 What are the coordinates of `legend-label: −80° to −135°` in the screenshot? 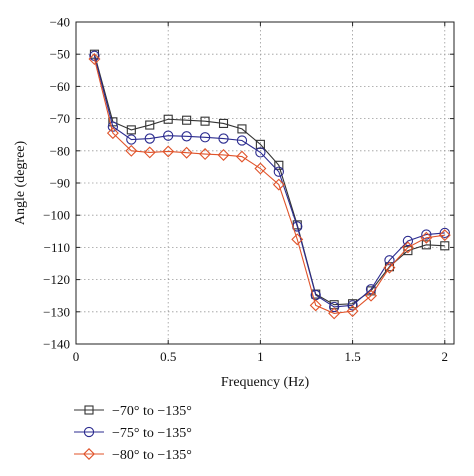 It's located at (152, 455).